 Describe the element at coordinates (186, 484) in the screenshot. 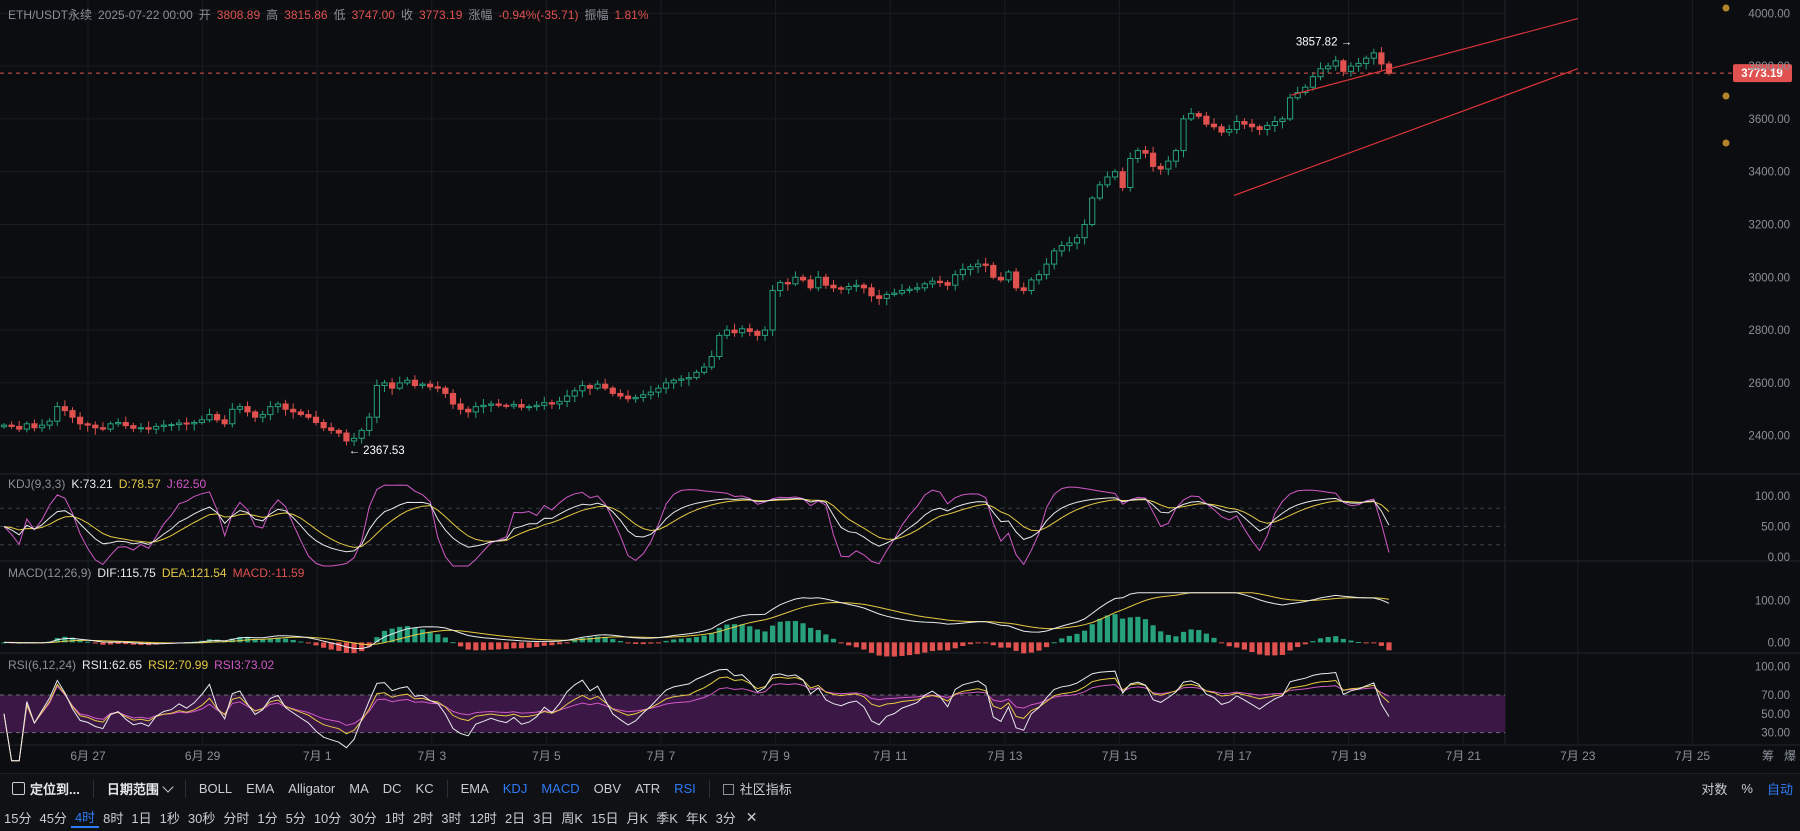

I see `kdj-j-value: J:62.50` at that location.